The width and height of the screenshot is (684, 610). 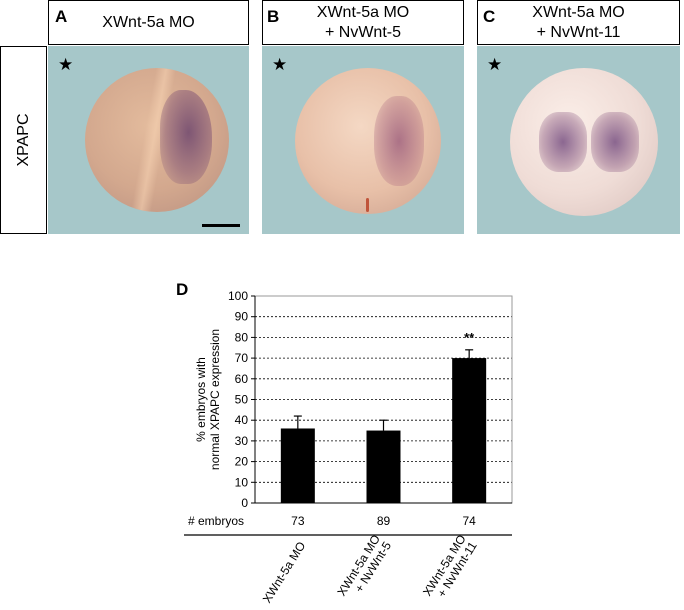 What do you see at coordinates (201, 399) in the screenshot?
I see `y-axis-label-line1: % embryos with` at bounding box center [201, 399].